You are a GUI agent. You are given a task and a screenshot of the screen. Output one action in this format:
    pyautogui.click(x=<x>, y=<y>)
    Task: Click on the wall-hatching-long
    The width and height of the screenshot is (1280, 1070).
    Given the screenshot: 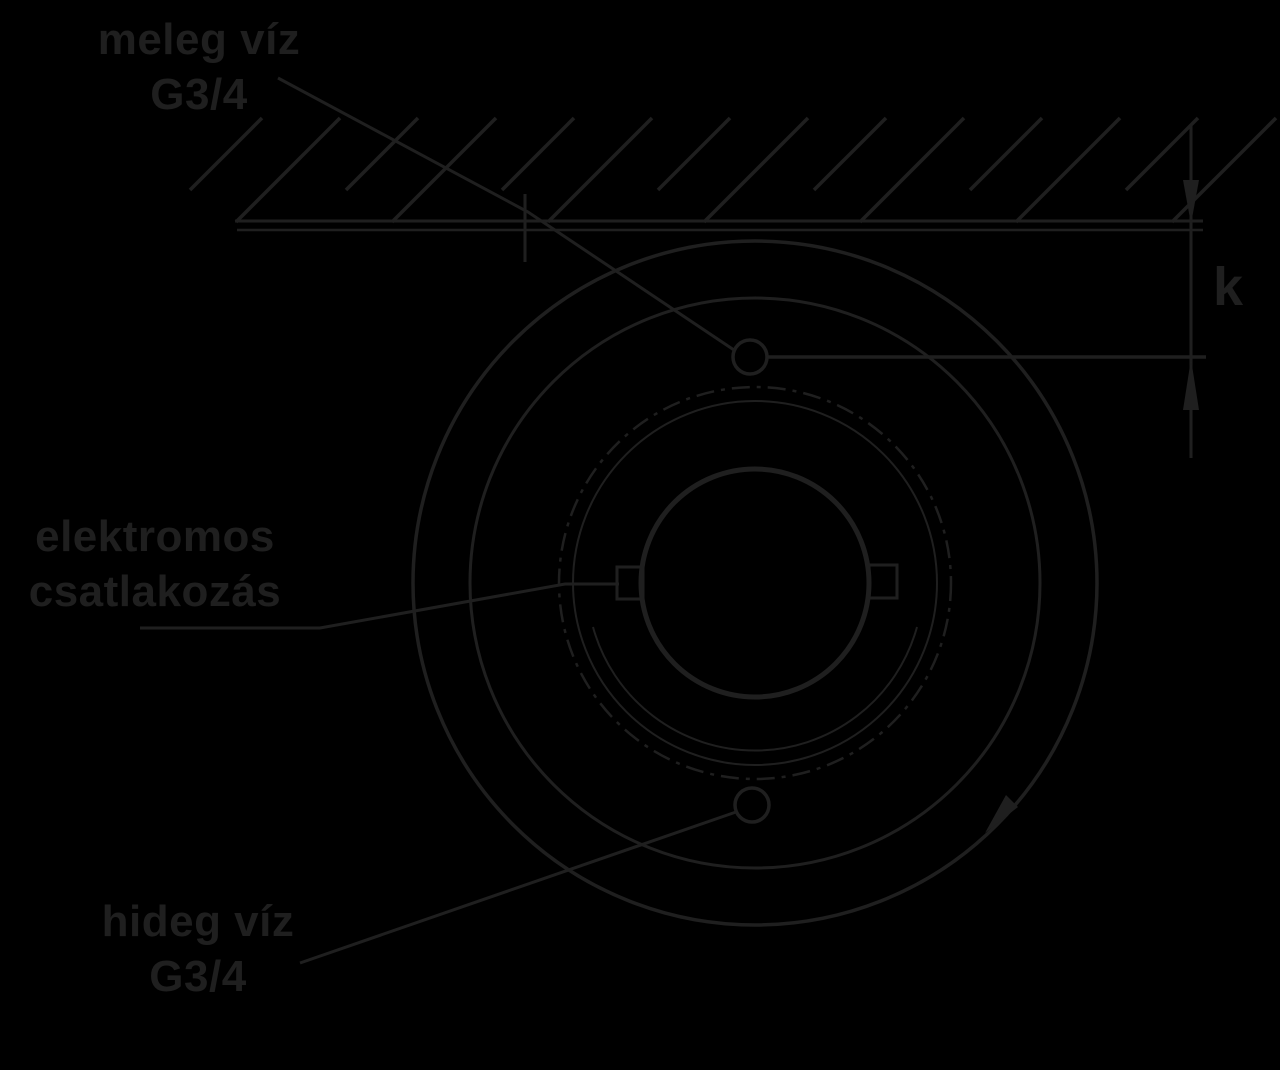 What is the action you would take?
    pyautogui.click(x=756, y=170)
    